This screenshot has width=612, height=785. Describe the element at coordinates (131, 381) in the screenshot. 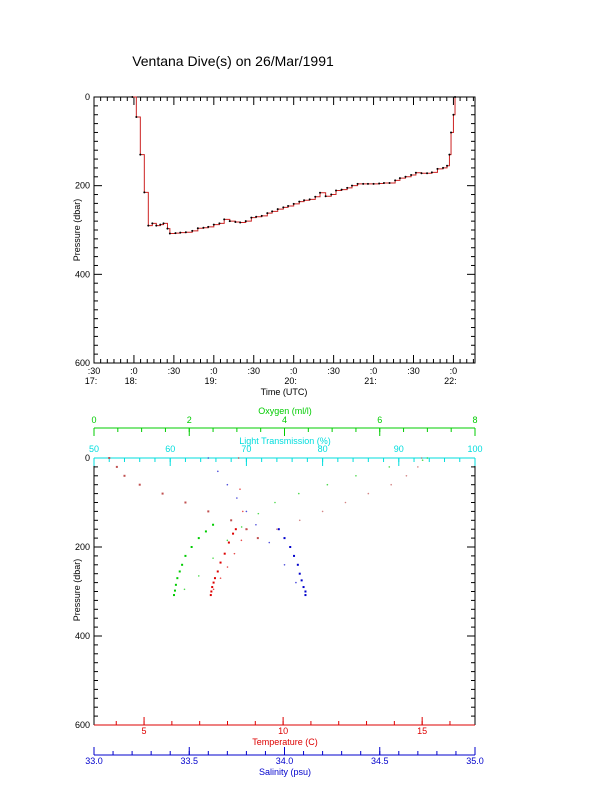

I see `top-x-tick-hour-label: 18:` at that location.